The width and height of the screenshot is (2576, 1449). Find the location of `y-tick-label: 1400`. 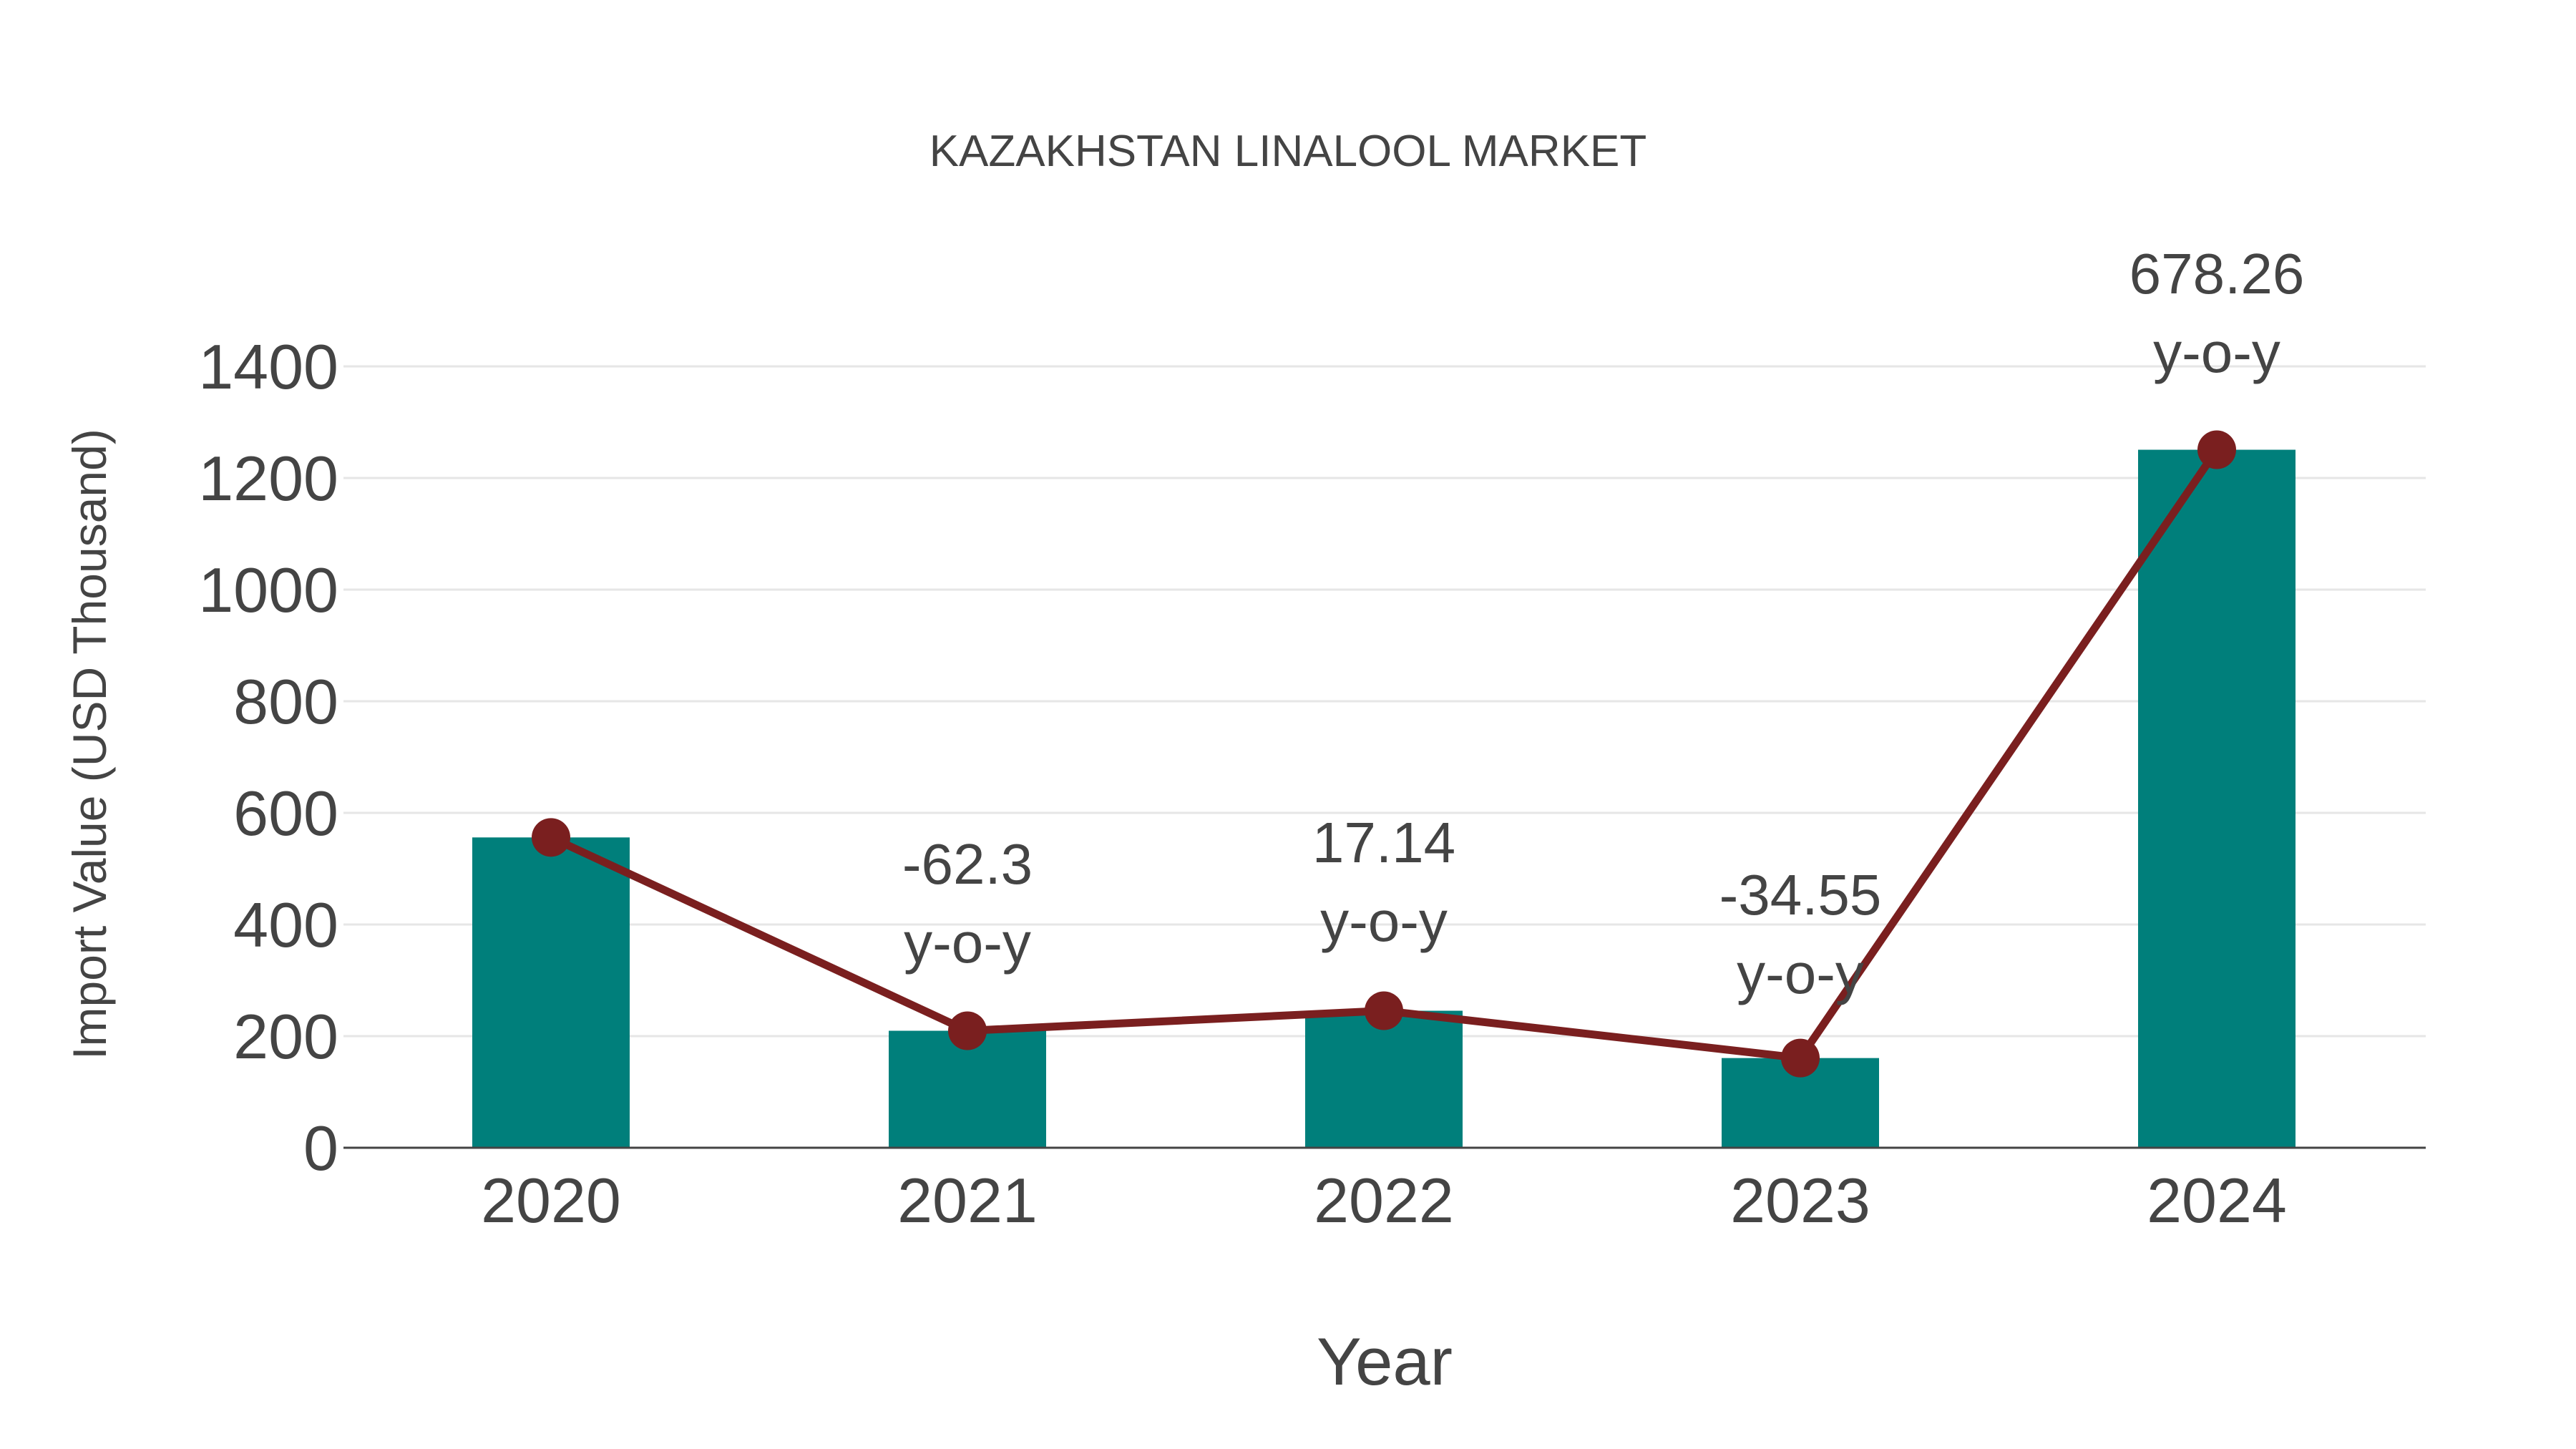

y-tick-label: 1400 is located at coordinates (268, 366).